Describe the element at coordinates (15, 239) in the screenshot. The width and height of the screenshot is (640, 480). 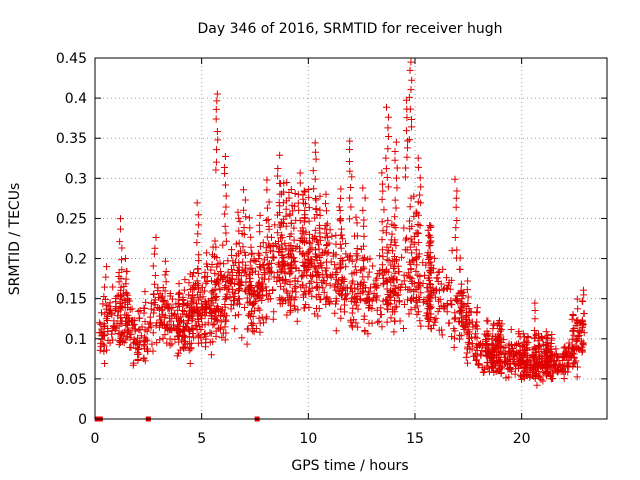
I see `y-axis-label: SRMTID / TECUs` at that location.